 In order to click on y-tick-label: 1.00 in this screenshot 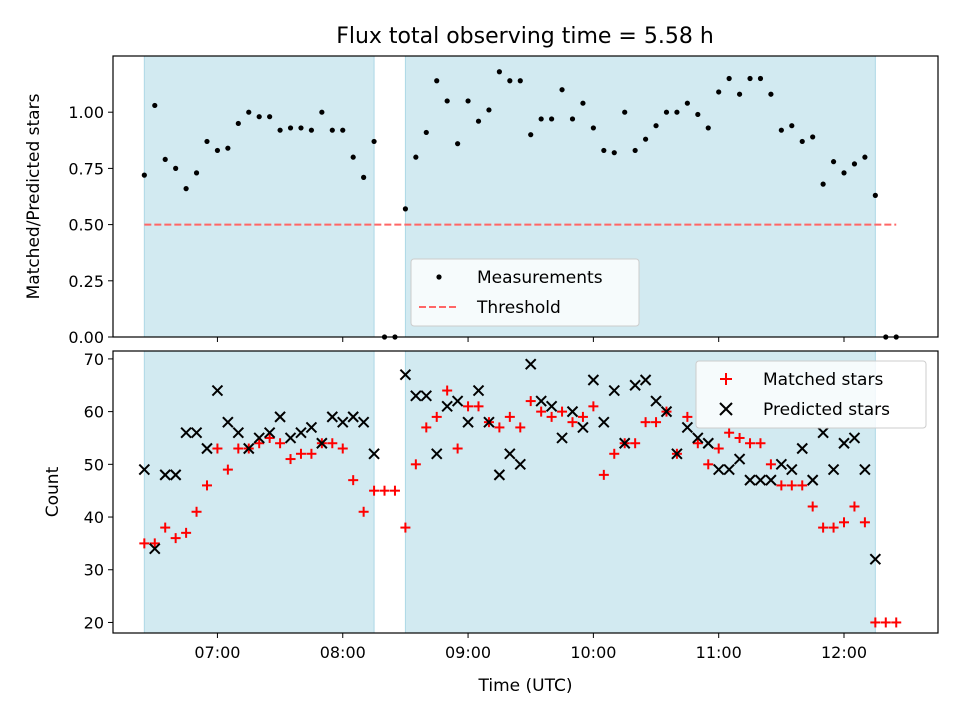, I will do `click(86, 112)`.